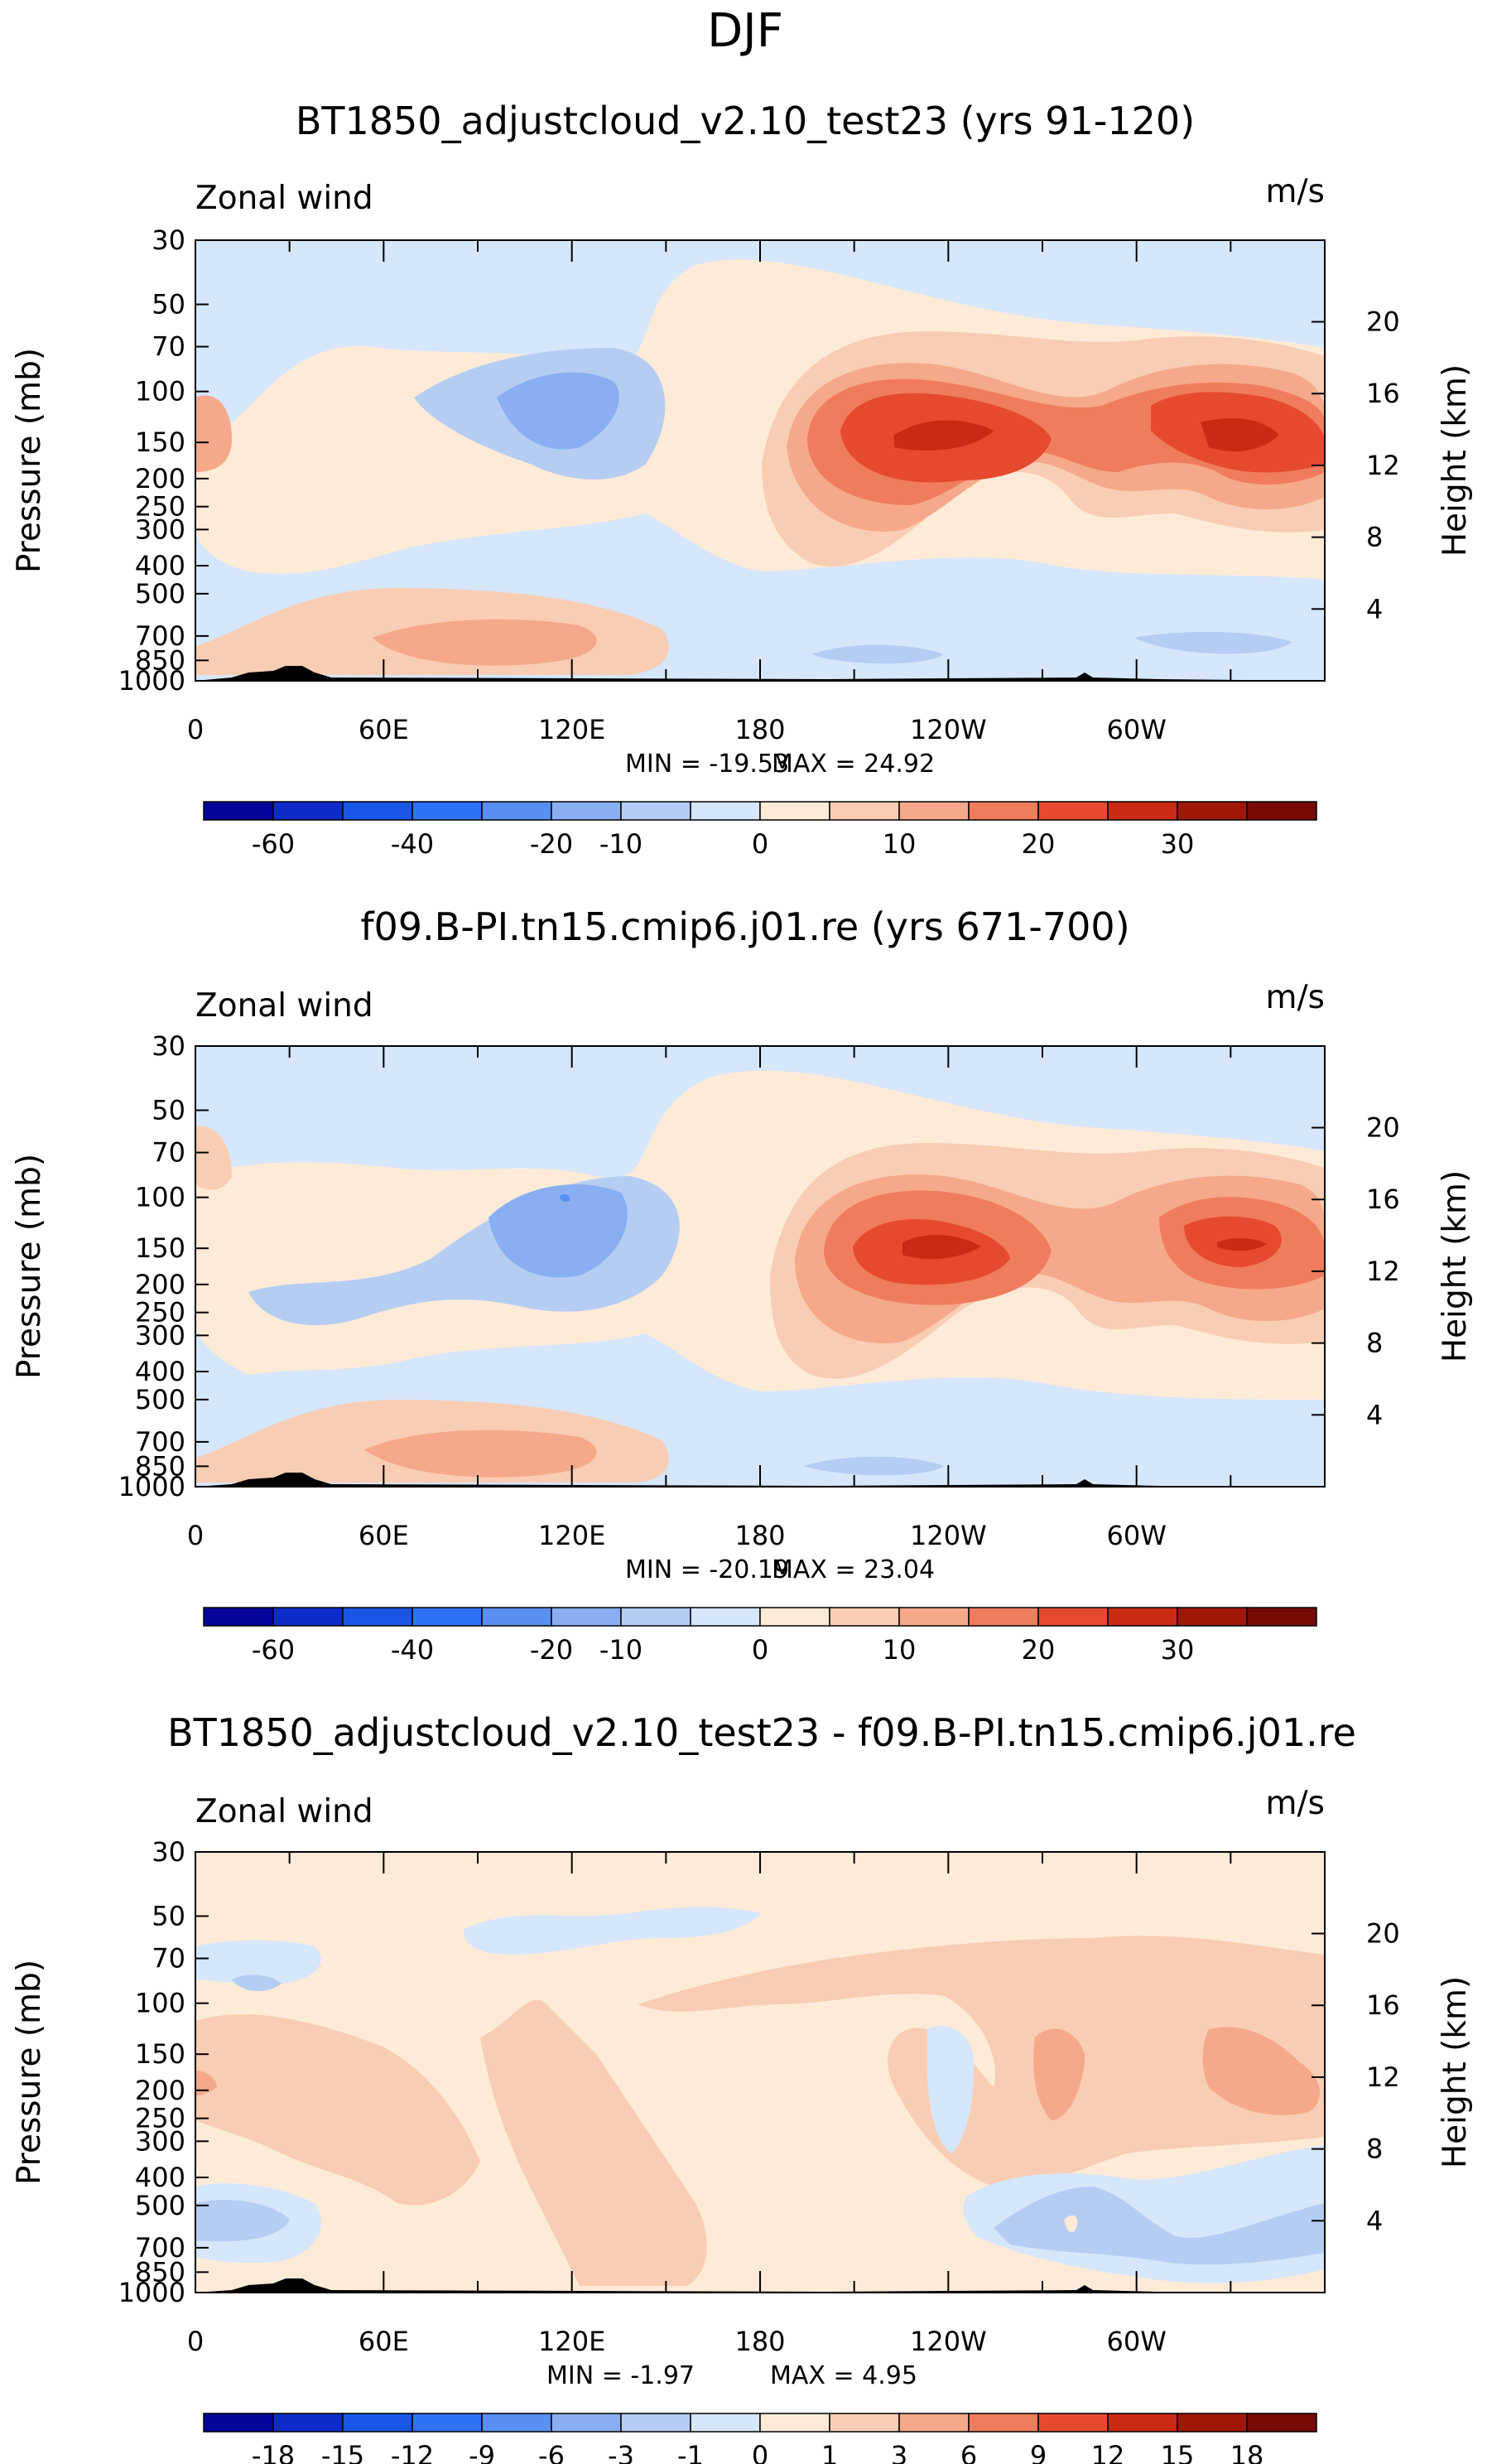 The image size is (1492, 2464). What do you see at coordinates (1455, 1266) in the screenshot?
I see `panel-2-y2label: Height (km)` at bounding box center [1455, 1266].